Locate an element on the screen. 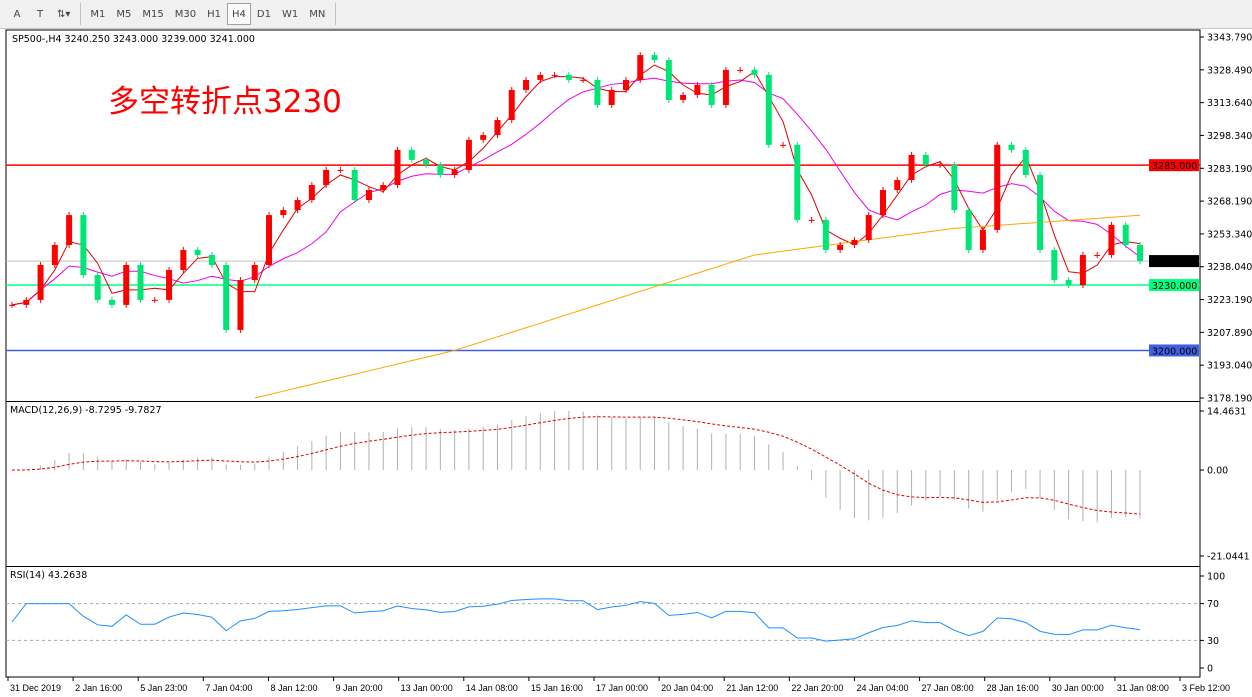  toolbar-separator is located at coordinates (336, 14).